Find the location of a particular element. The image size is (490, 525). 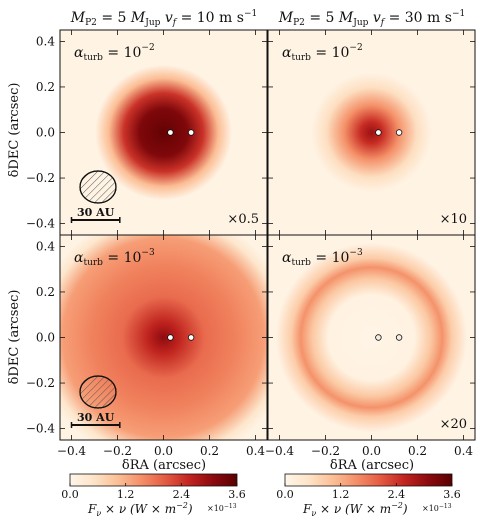

x-axis-label-left: δRA (arcsec) is located at coordinates (164, 465).